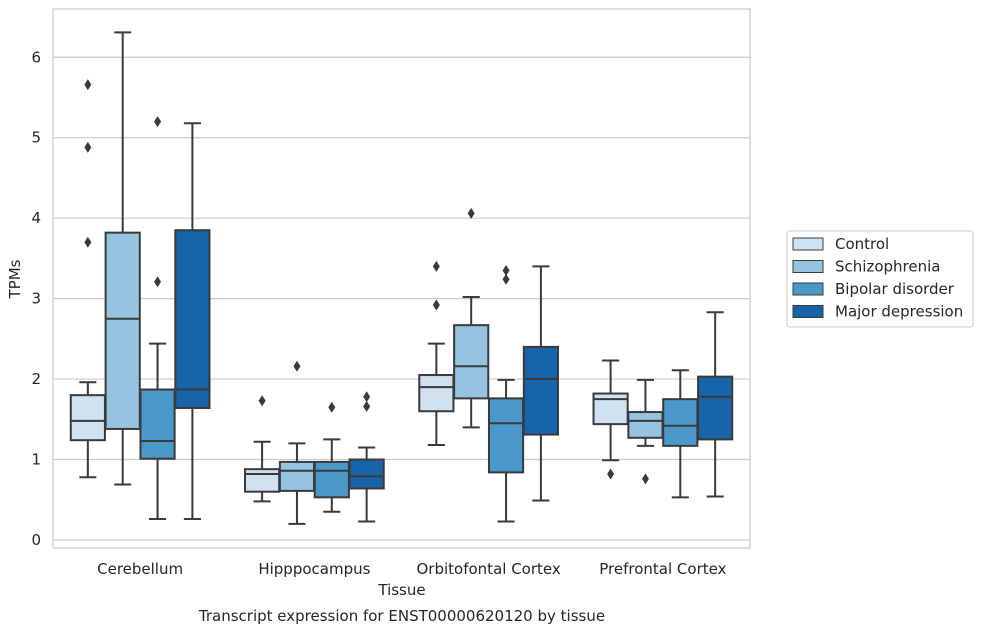 This screenshot has width=983, height=634. I want to click on y-tick-label: 6, so click(36, 57).